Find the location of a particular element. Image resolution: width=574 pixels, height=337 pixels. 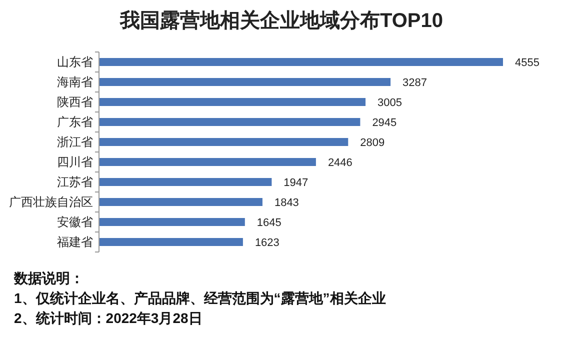

data-label: 4555 is located at coordinates (527, 63).